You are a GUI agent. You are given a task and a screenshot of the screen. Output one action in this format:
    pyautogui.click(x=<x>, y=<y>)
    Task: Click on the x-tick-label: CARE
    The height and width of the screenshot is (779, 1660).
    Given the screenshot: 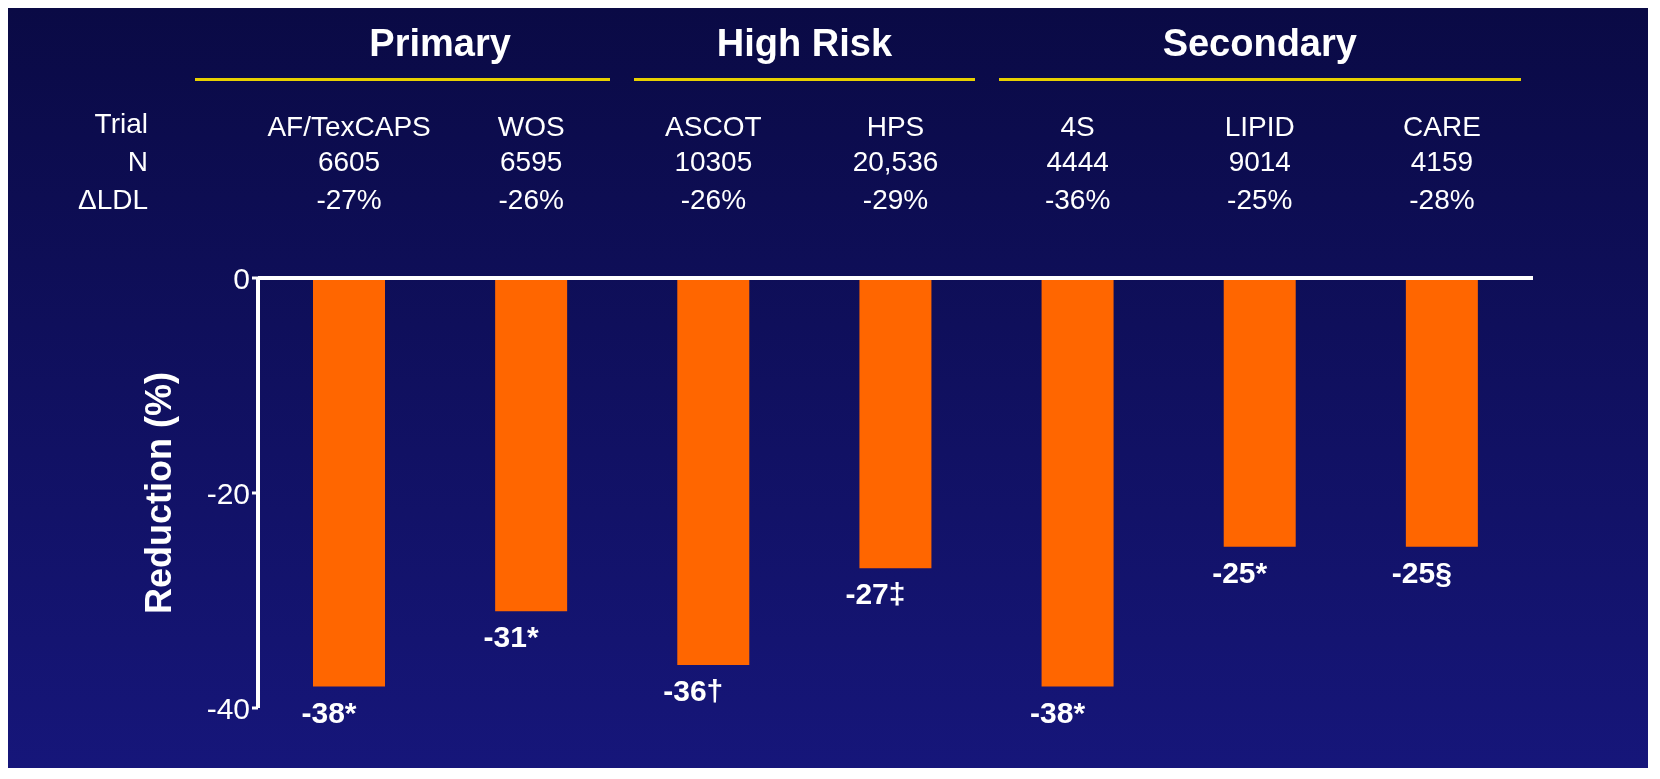 What is the action you would take?
    pyautogui.click(x=1442, y=126)
    